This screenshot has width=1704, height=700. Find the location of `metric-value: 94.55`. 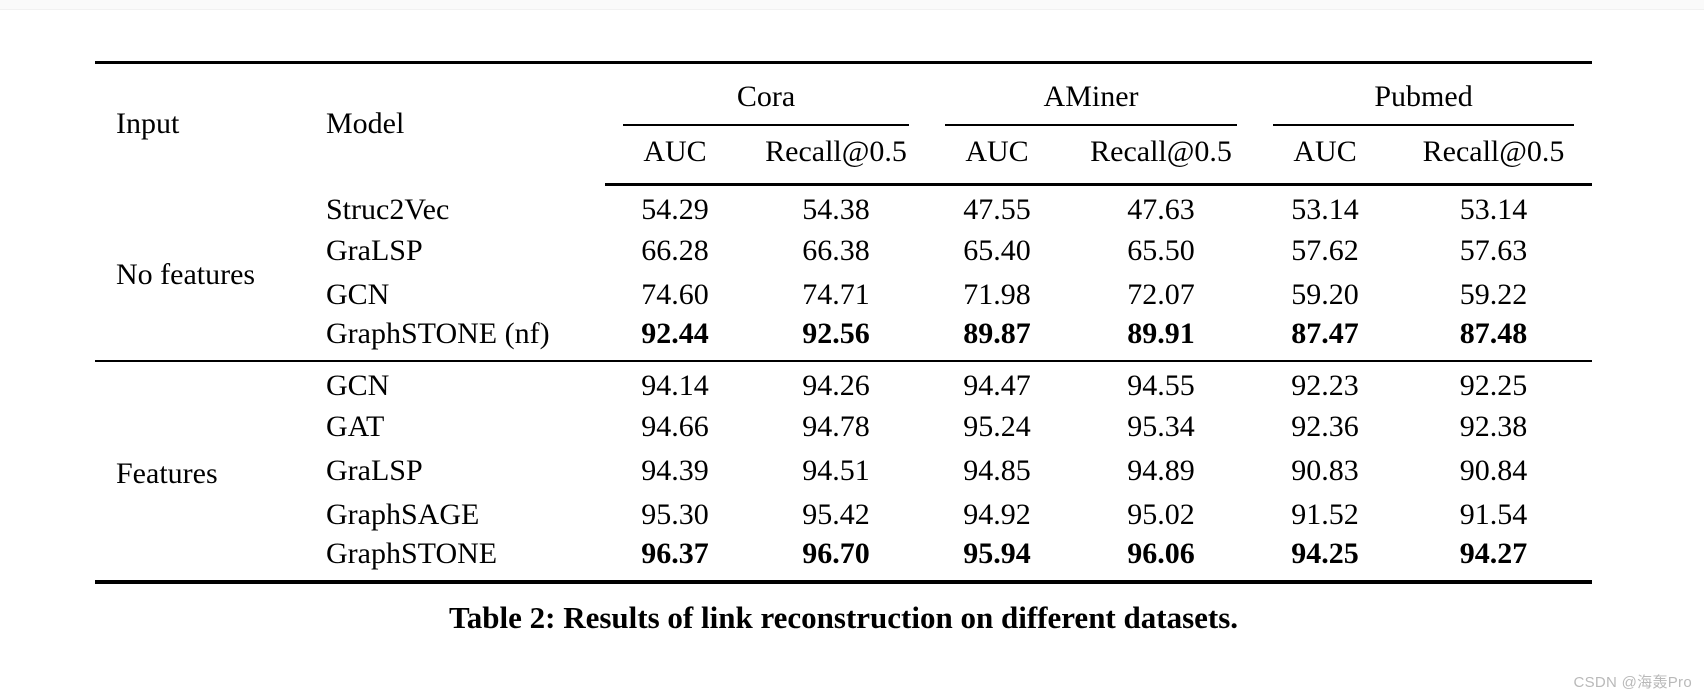

metric-value: 94.55 is located at coordinates (1161, 382).